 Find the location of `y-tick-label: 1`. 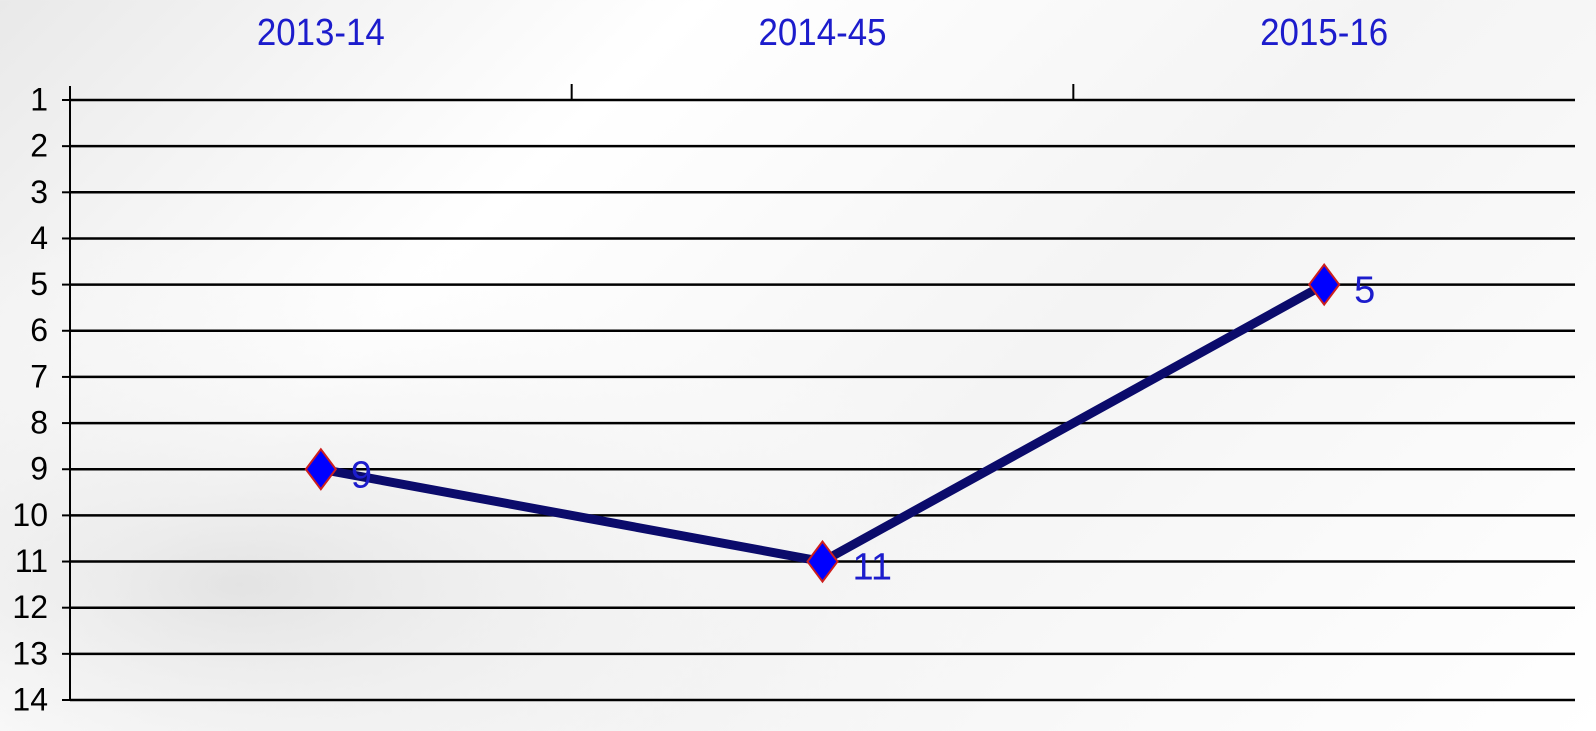

y-tick-label: 1 is located at coordinates (39, 99).